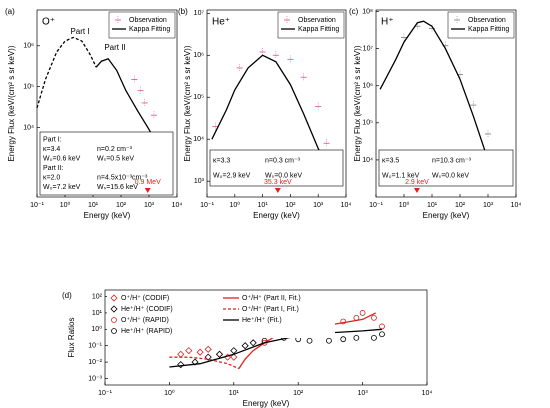 Image resolution: width=550 pixels, height=408 pixels. Describe the element at coordinates (283, 160) in the screenshot. I see `param-text: n=0.3 cm⁻³` at that location.